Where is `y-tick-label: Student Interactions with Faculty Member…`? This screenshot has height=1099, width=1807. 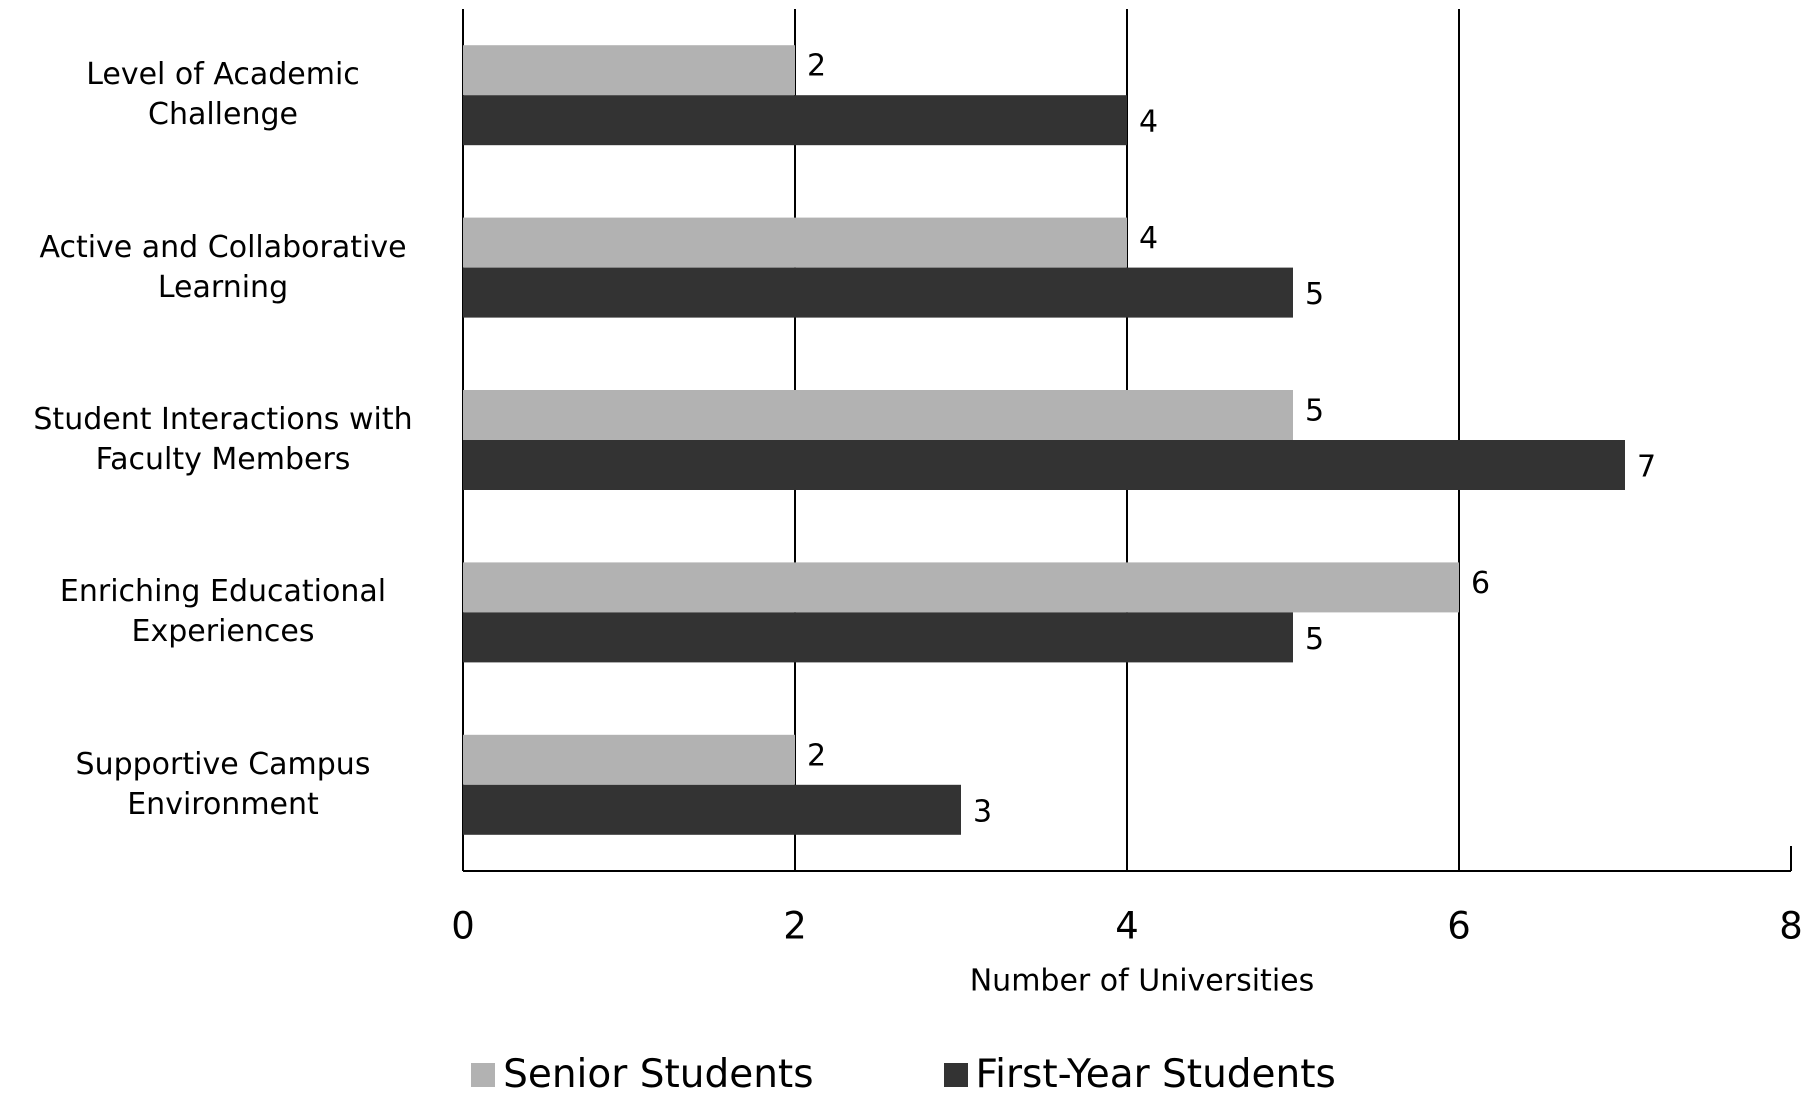 y-tick-label: Student Interactions with Faculty Member… is located at coordinates (223, 439).